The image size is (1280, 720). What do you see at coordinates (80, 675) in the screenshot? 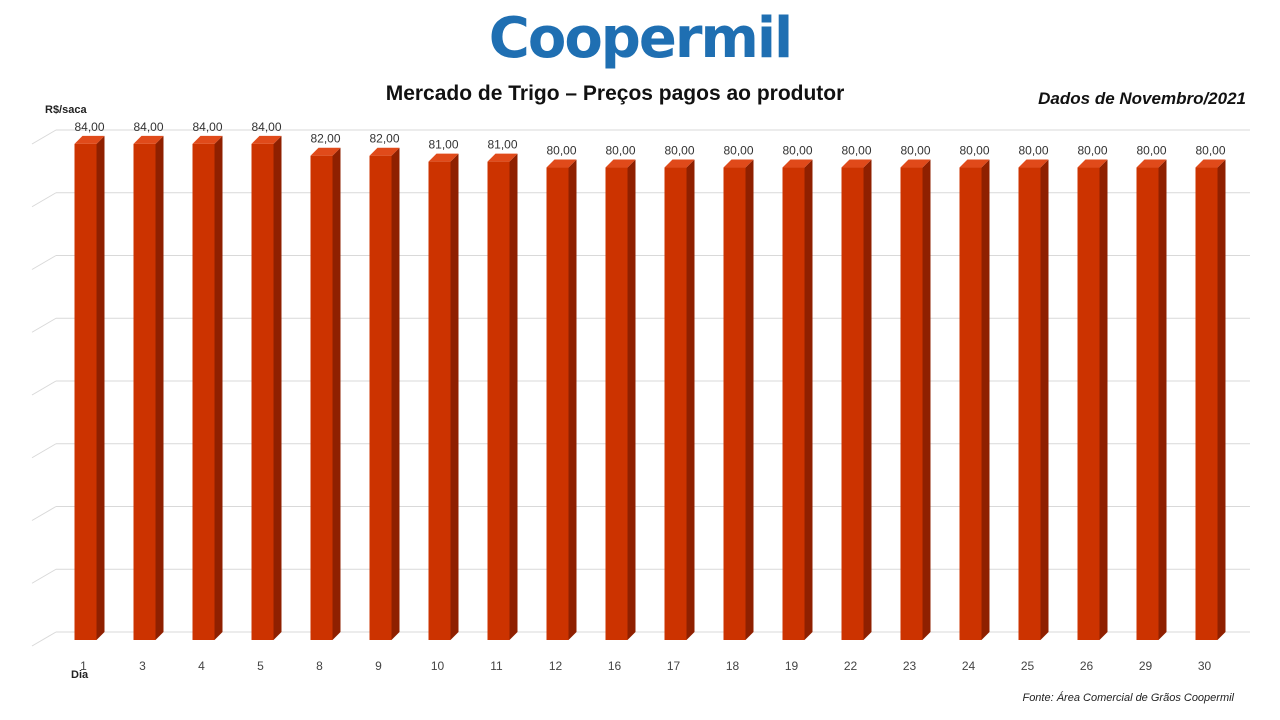
I see `x-axis-label: Dia` at bounding box center [80, 675].